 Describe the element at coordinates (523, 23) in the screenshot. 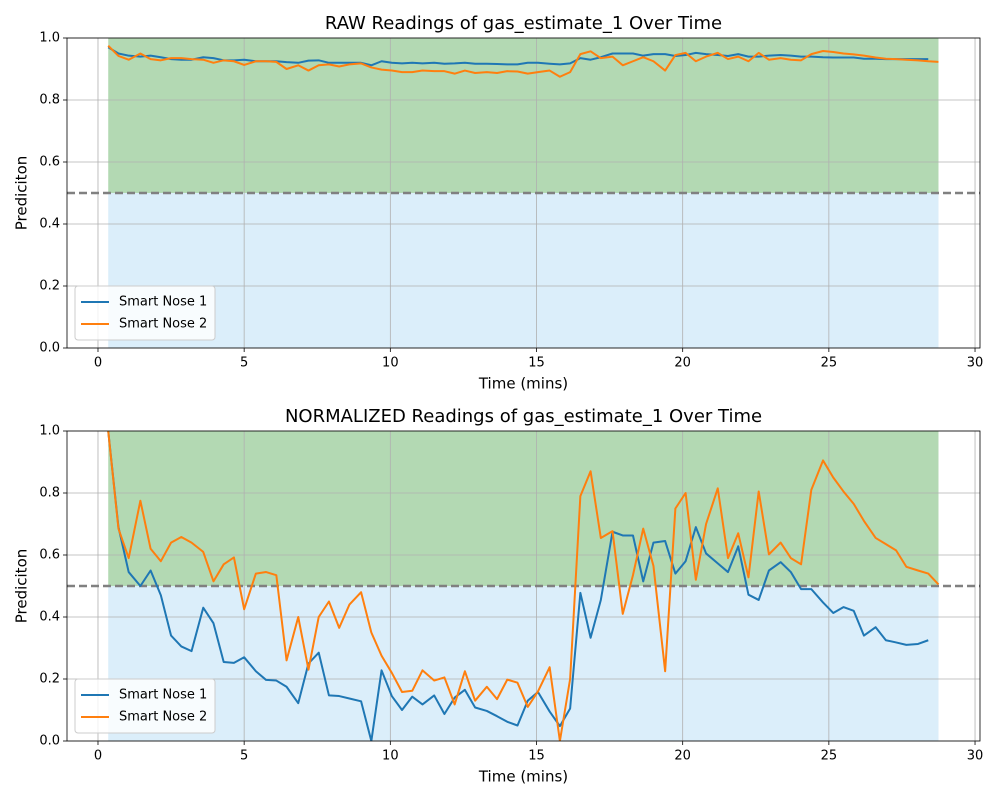

I see `chart-title: RAW Readings of gas_estimate_1 Over Time` at that location.